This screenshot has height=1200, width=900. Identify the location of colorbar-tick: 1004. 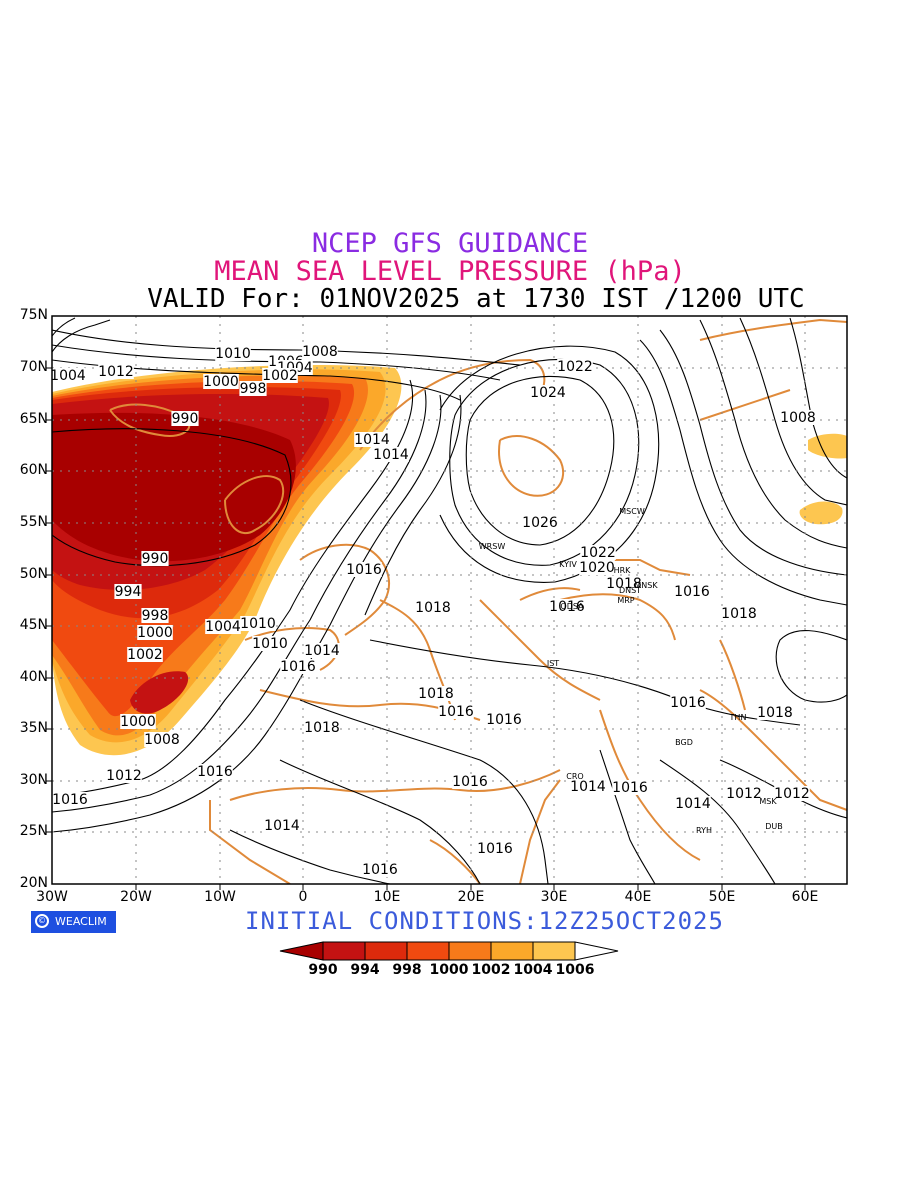
(533, 970).